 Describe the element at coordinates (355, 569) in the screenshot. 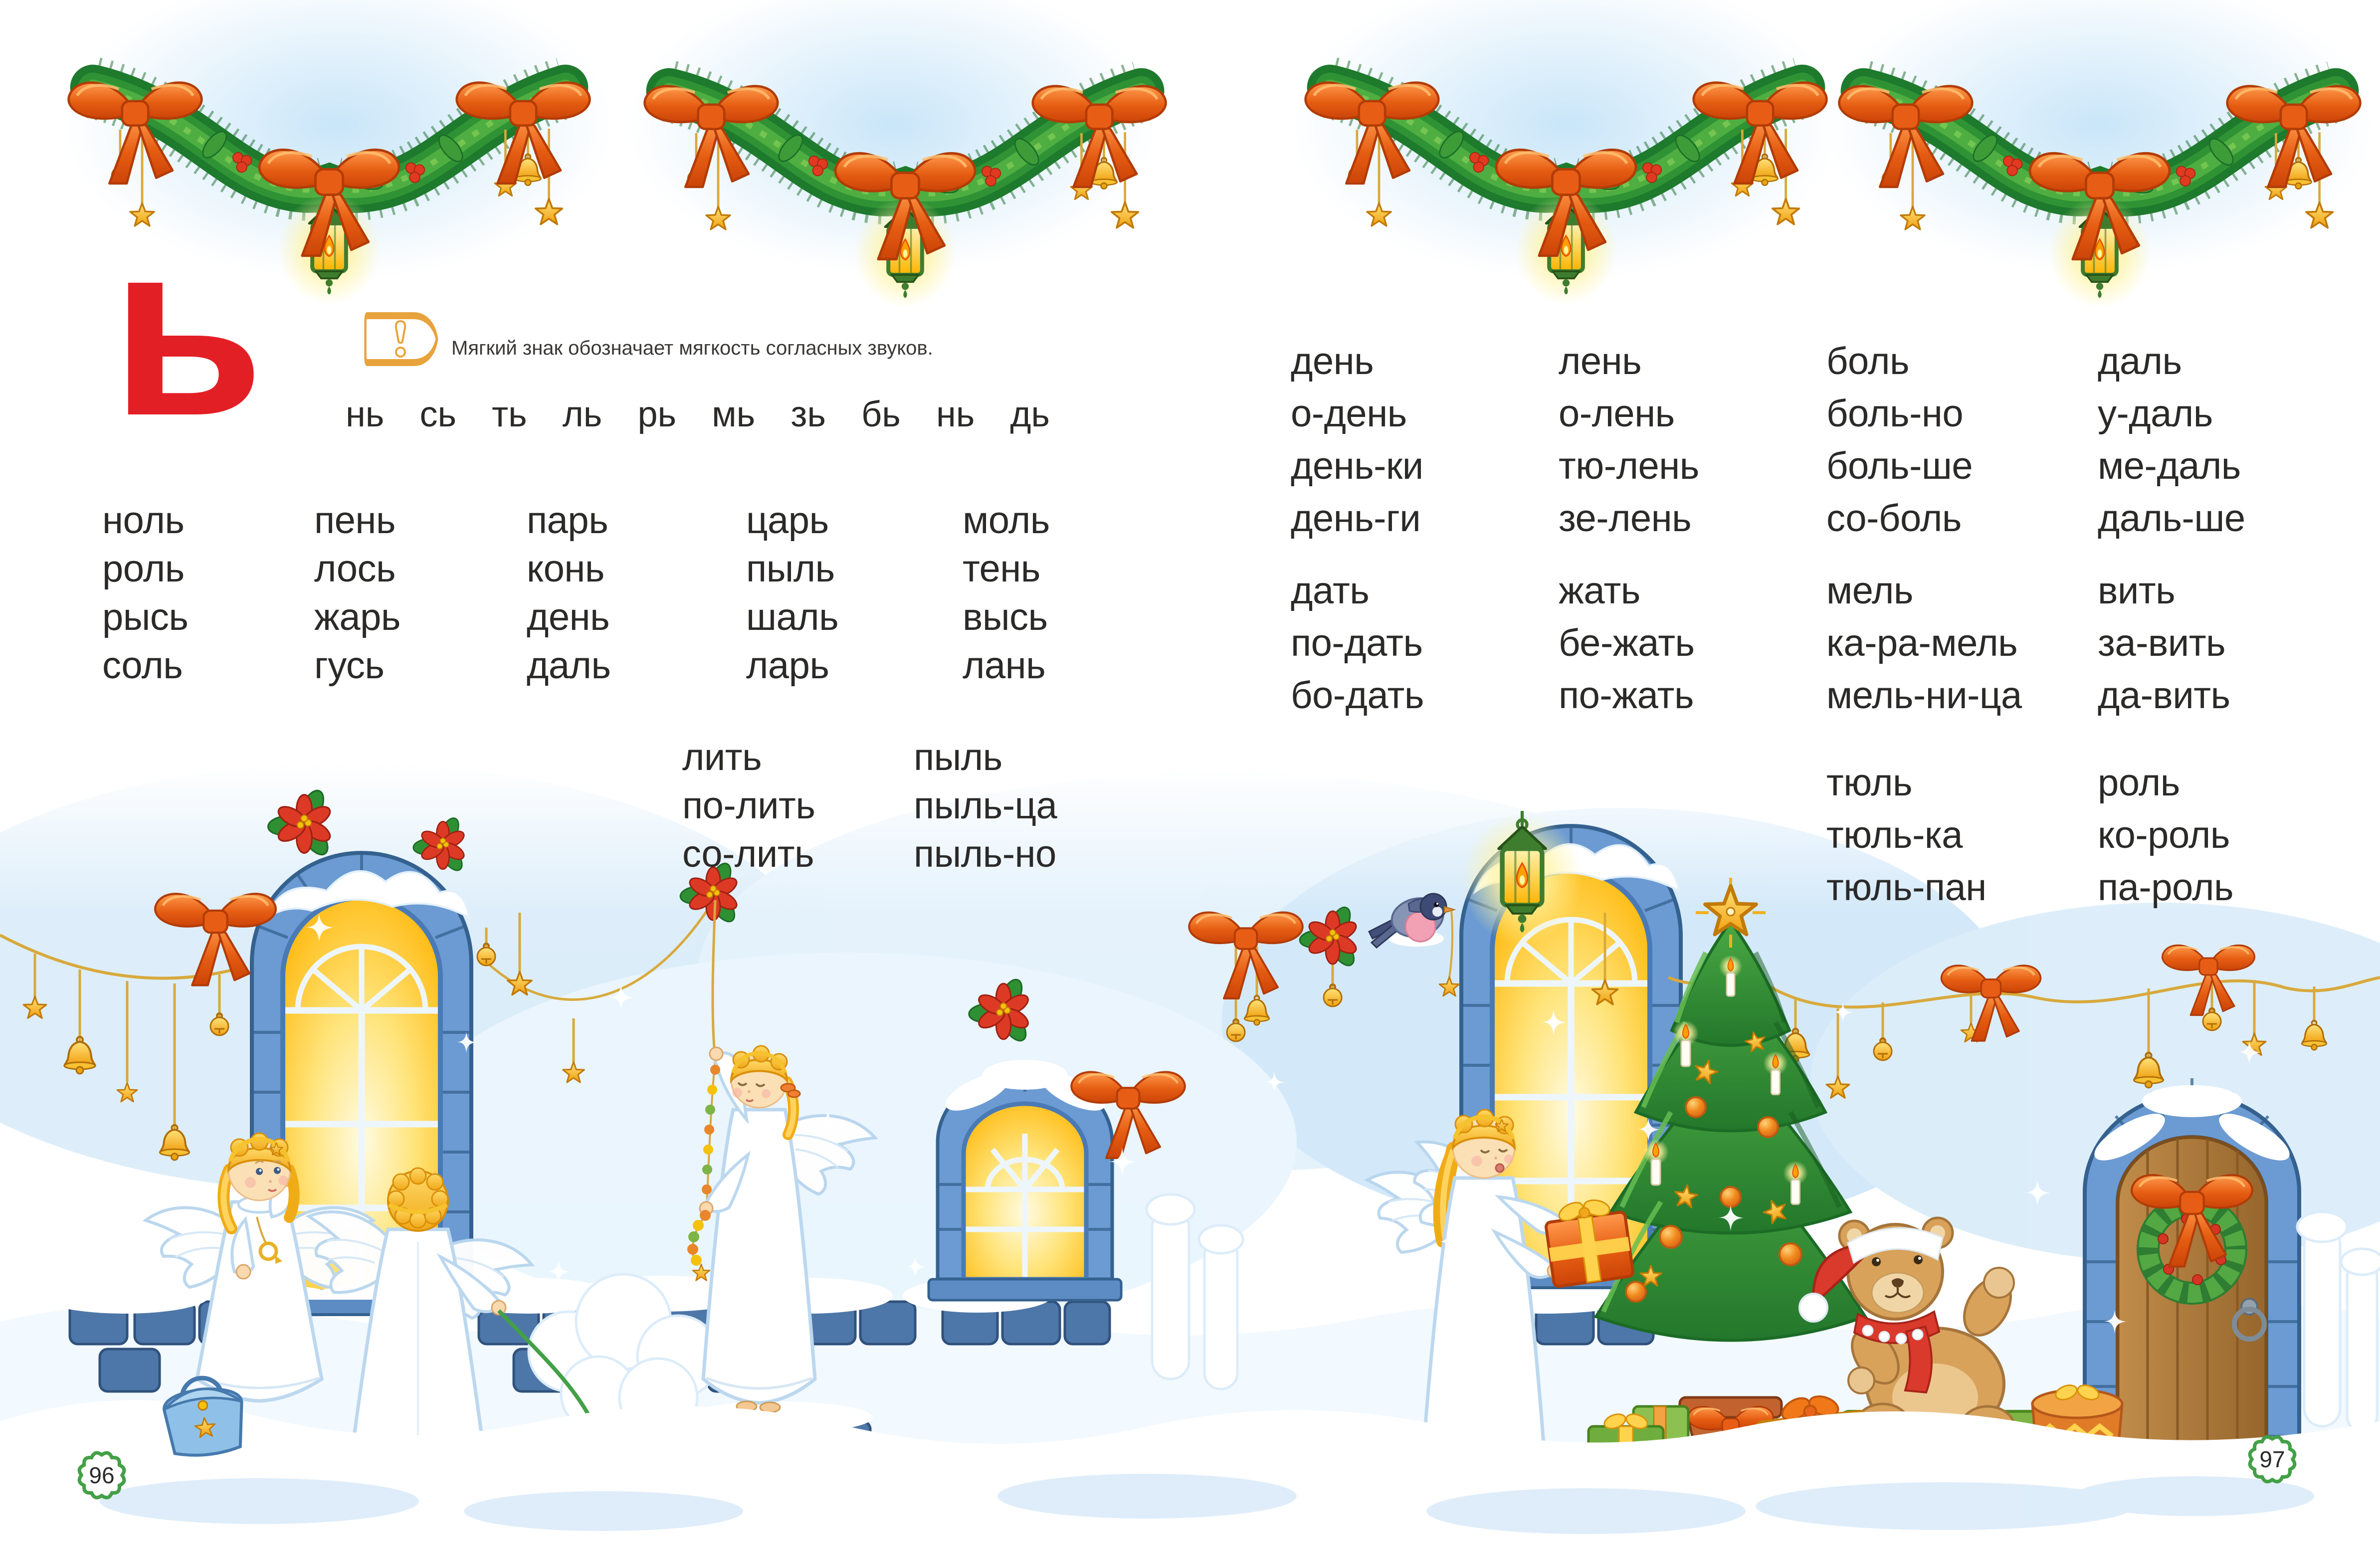

I see `word: лось` at that location.